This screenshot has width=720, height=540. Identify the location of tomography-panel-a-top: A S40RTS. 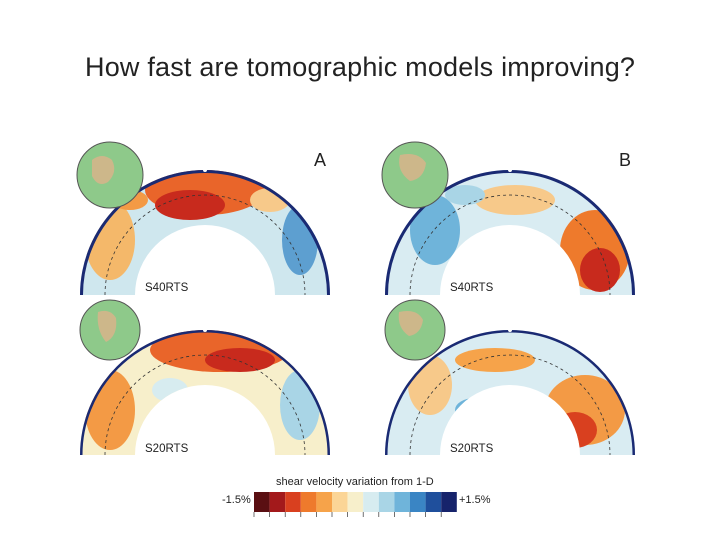
(205, 217).